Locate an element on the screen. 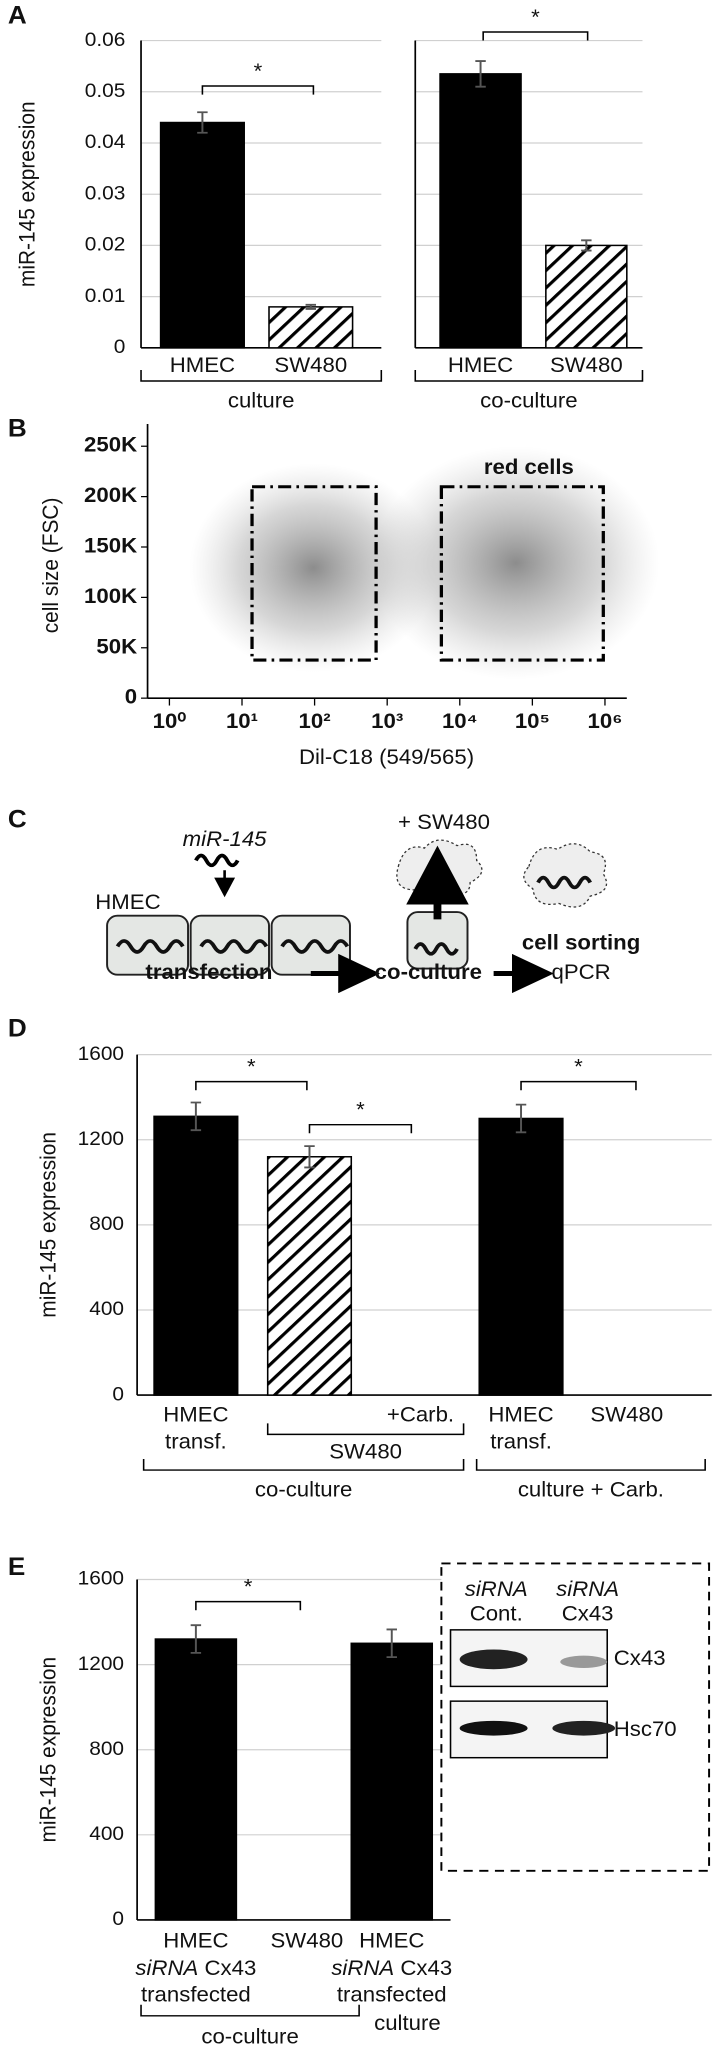 The height and width of the screenshot is (2049, 713). lane-label: Cont. is located at coordinates (496, 1613).